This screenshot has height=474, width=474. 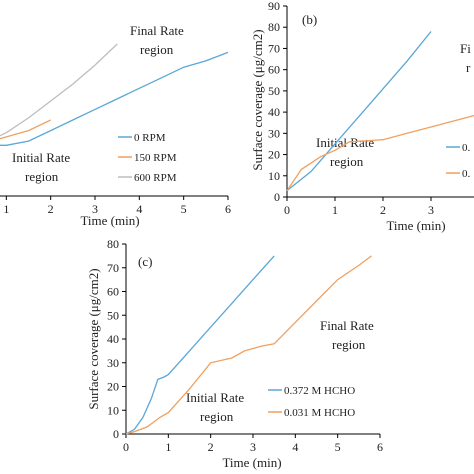 I want to click on panel-b-x-tick-label: 3, so click(x=431, y=210).